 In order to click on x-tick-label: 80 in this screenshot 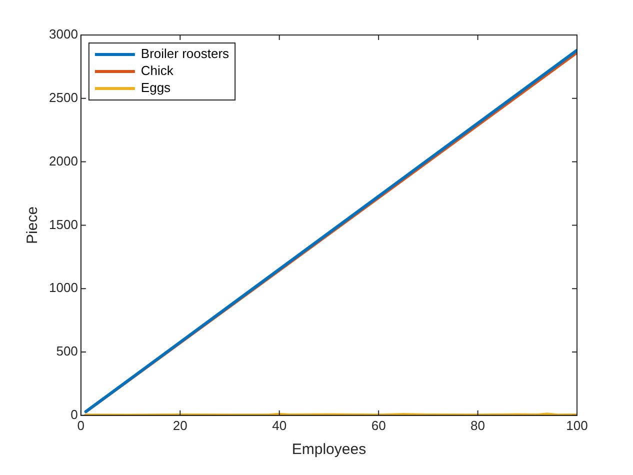, I will do `click(478, 425)`.